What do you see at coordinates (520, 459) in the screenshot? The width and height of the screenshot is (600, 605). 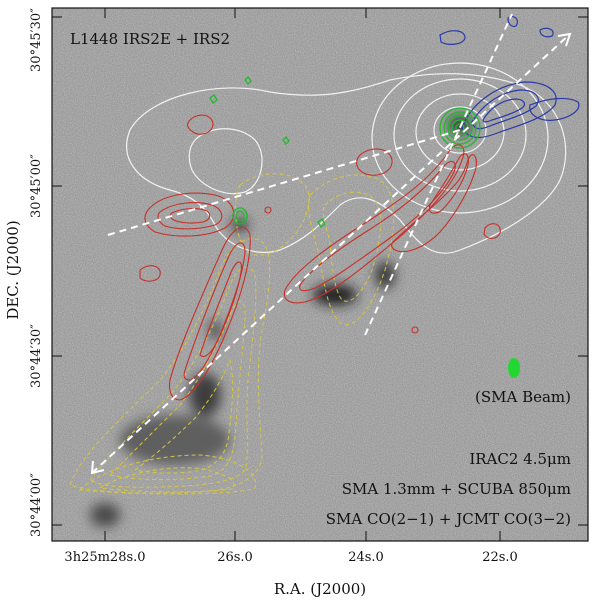 I see `legend-line-irac: IRAC2 4.5μm` at bounding box center [520, 459].